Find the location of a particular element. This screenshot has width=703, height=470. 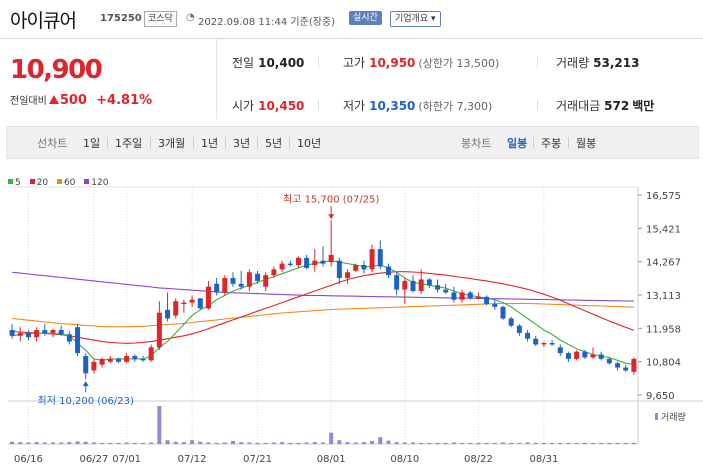

ma20-line is located at coordinates (323, 307).